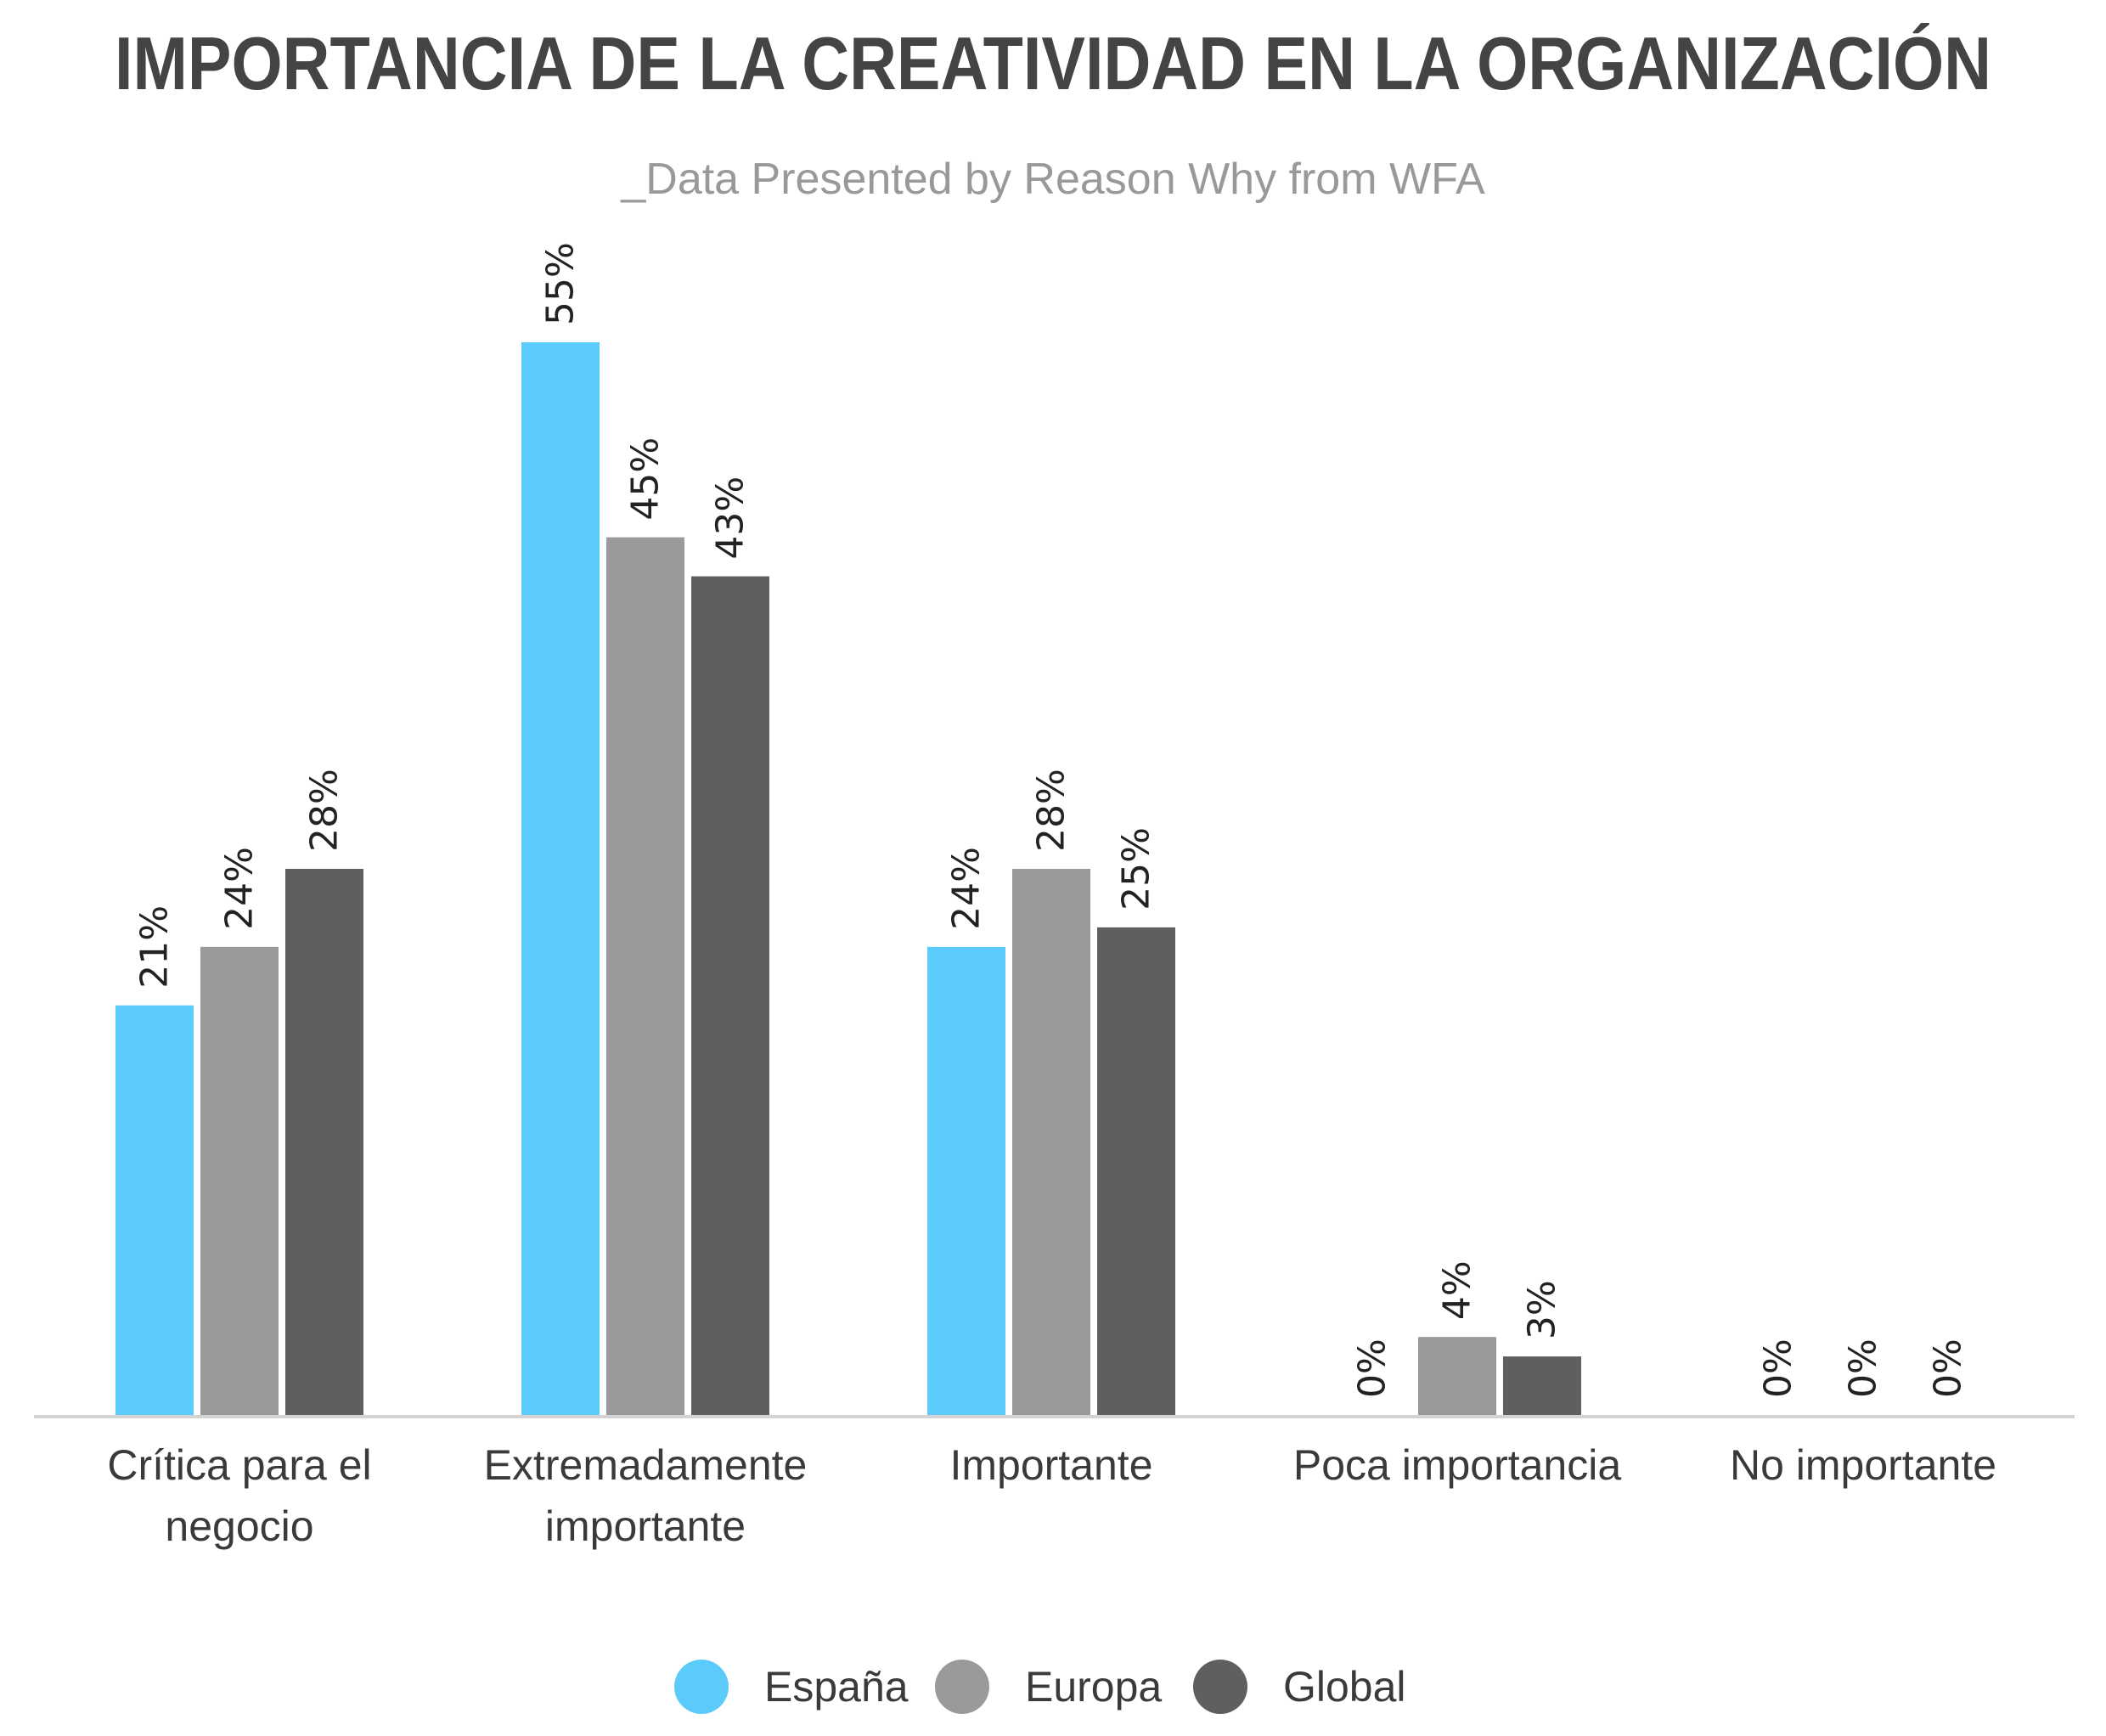 This screenshot has height=1736, width=2106. What do you see at coordinates (1136, 1171) in the screenshot?
I see `bar-importante-global` at bounding box center [1136, 1171].